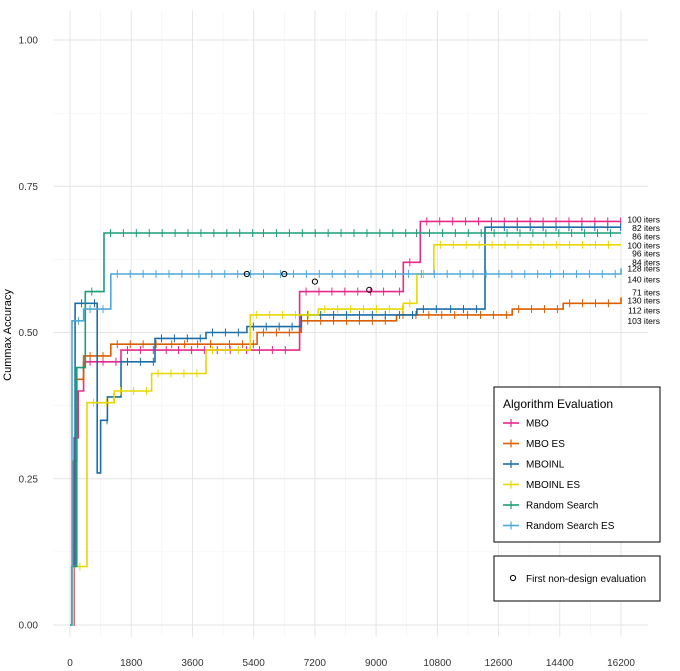  I want to click on legend-item: MBOINL, so click(534, 465).